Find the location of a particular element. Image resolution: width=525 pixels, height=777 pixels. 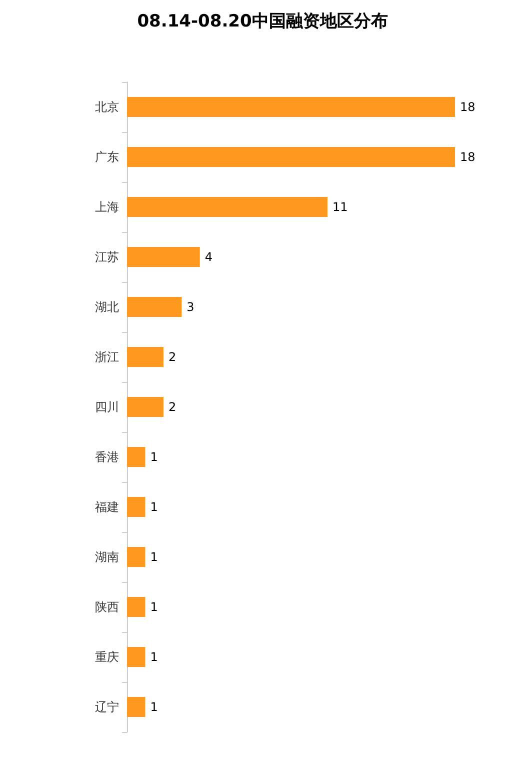

data-label: 11 is located at coordinates (340, 207).